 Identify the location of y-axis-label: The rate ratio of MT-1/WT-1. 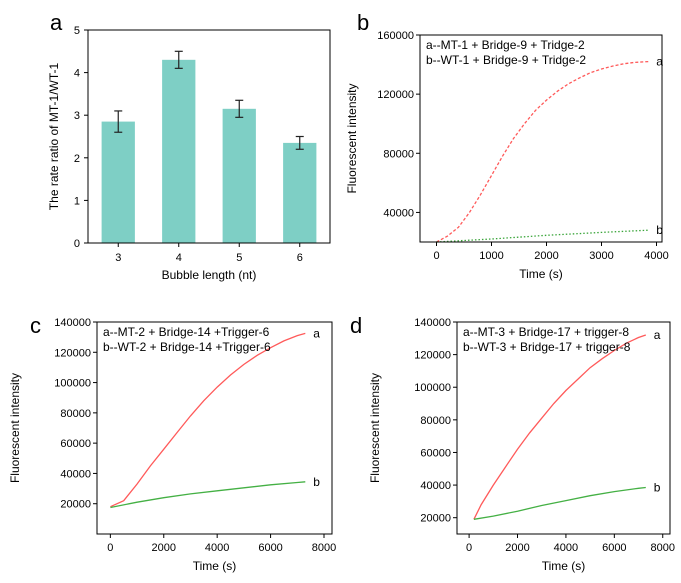
(54, 136).